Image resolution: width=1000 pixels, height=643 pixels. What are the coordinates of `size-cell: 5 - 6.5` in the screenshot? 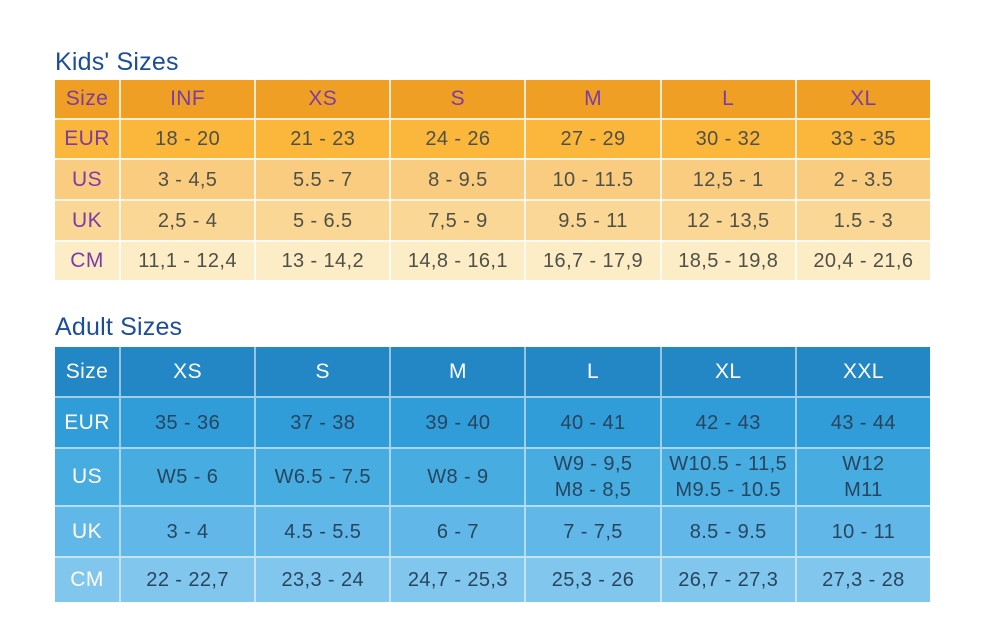 It's located at (322, 219).